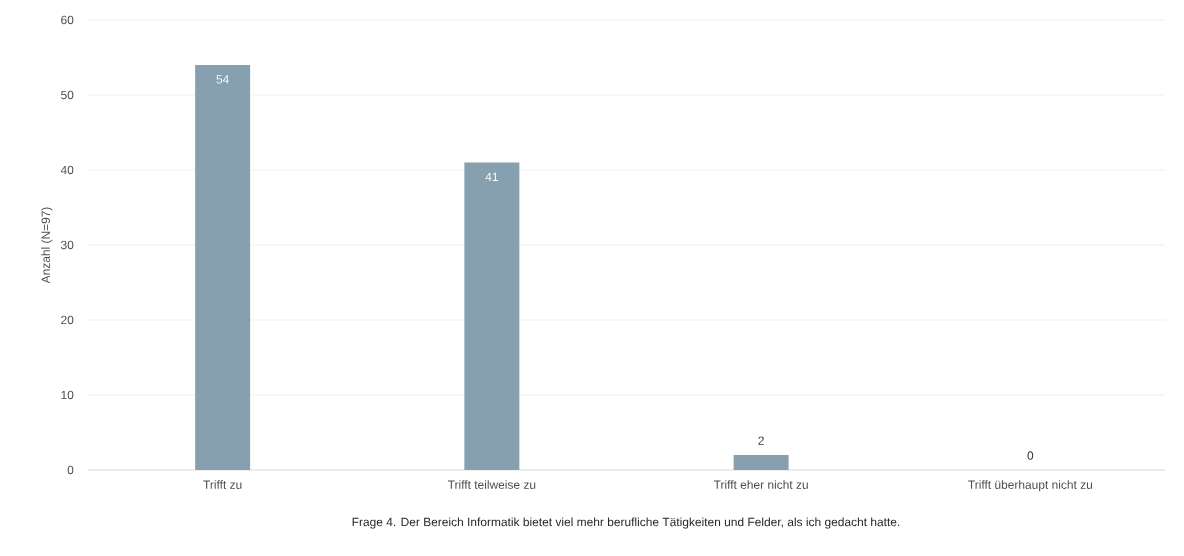 The height and width of the screenshot is (556, 1184). What do you see at coordinates (626, 523) in the screenshot?
I see `text: Frage 4. Der Bereich Informatik bietet viel mehr berufliche Tätigkeiten und Felder, als ich gedacht hatte.` at bounding box center [626, 523].